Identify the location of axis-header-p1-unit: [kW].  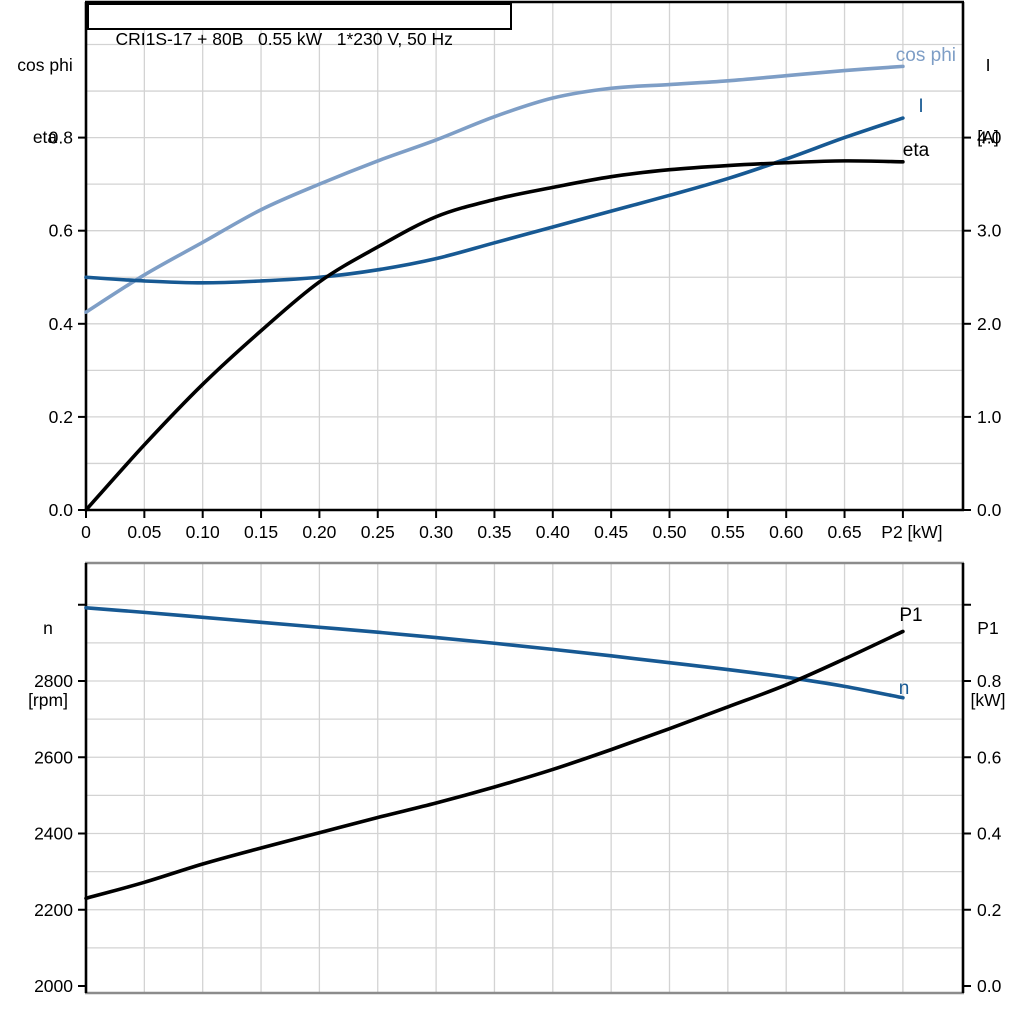
(988, 700).